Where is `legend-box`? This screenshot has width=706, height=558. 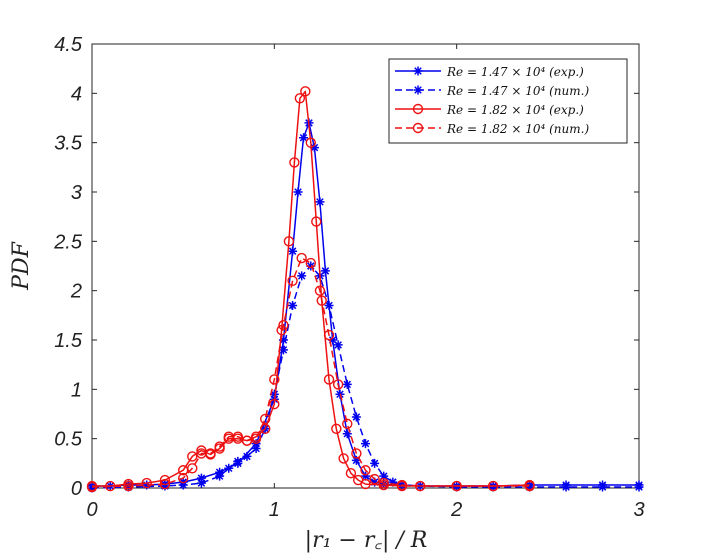
legend-box is located at coordinates (508, 101).